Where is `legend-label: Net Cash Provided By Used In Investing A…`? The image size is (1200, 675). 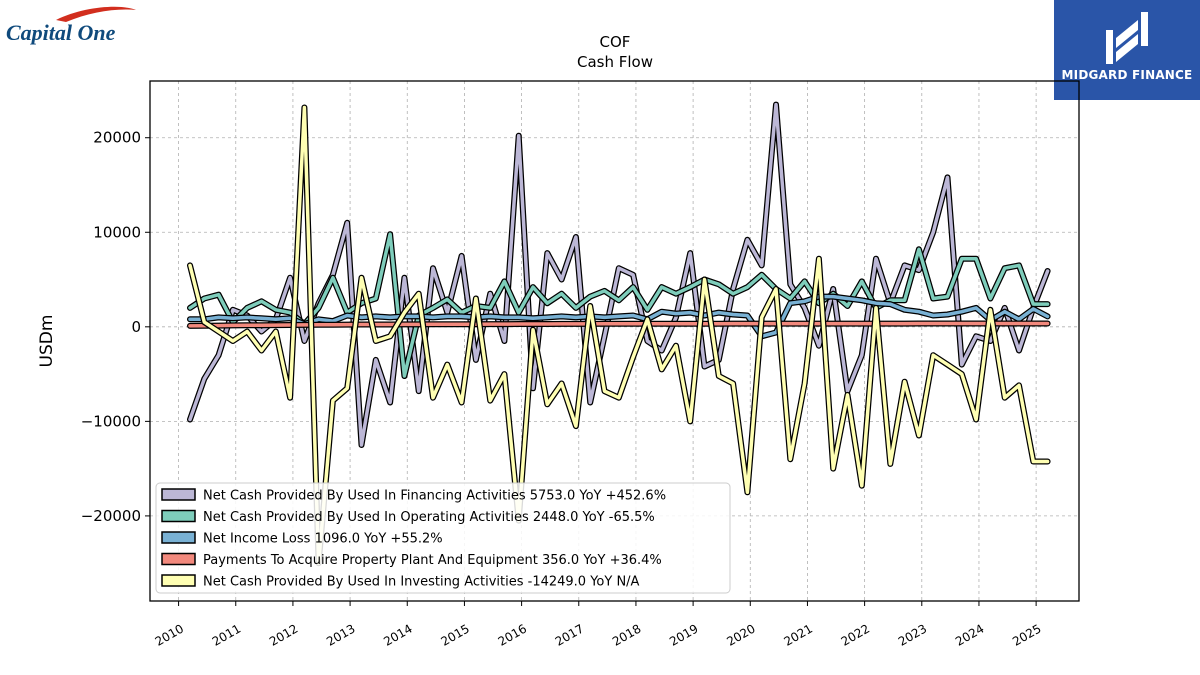
legend-label: Net Cash Provided By Used In Investing A… is located at coordinates (421, 582).